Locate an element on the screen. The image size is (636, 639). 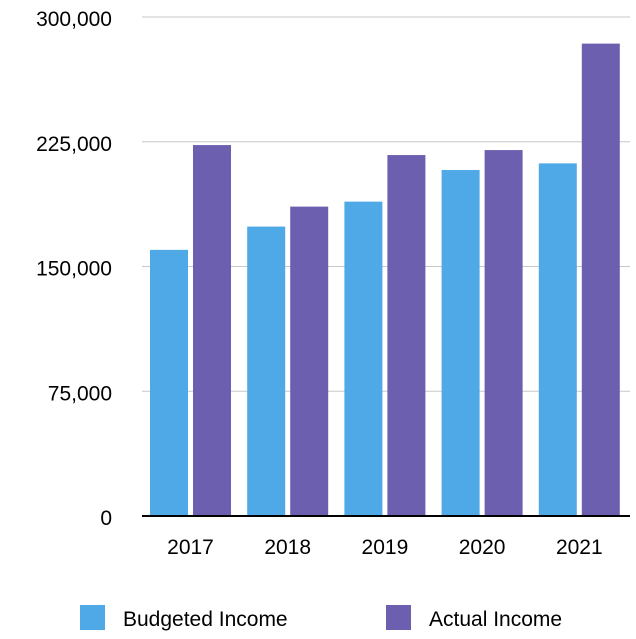
y-tick-label: 150,000 is located at coordinates (74, 269).